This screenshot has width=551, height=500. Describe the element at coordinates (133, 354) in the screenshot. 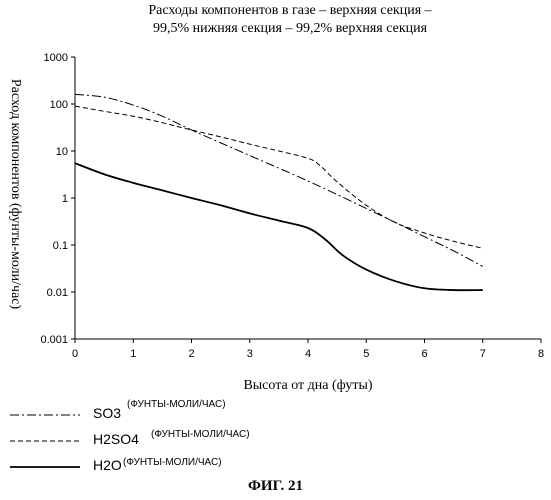

I see `x-tick-label: 1` at that location.